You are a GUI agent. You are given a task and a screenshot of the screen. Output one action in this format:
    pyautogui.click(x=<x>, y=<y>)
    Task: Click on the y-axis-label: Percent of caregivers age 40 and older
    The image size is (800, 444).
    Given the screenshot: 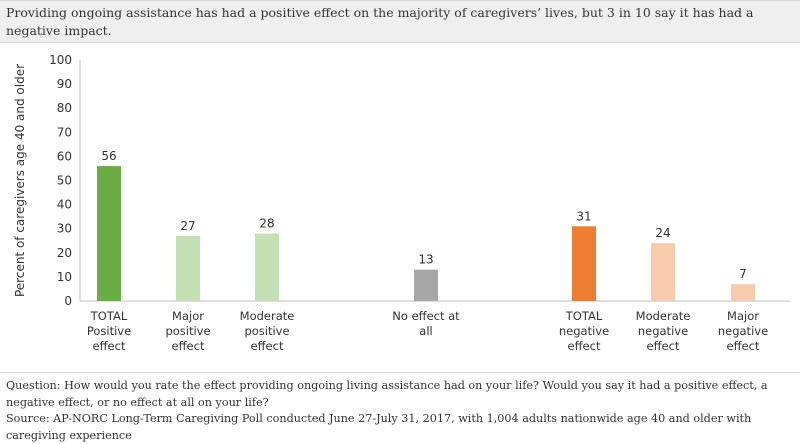 What is the action you would take?
    pyautogui.click(x=20, y=180)
    